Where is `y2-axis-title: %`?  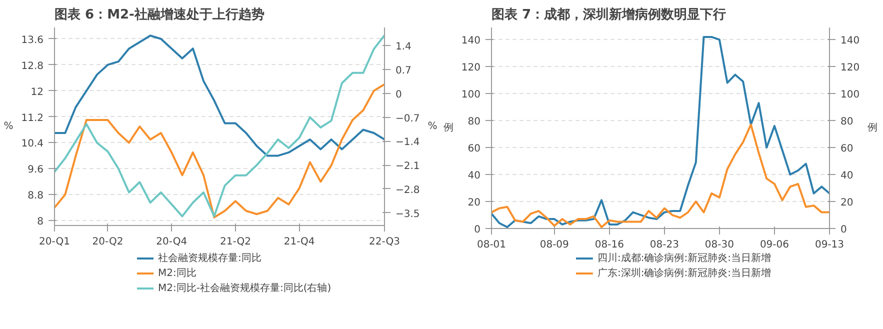 y2-axis-title: % is located at coordinates (433, 126).